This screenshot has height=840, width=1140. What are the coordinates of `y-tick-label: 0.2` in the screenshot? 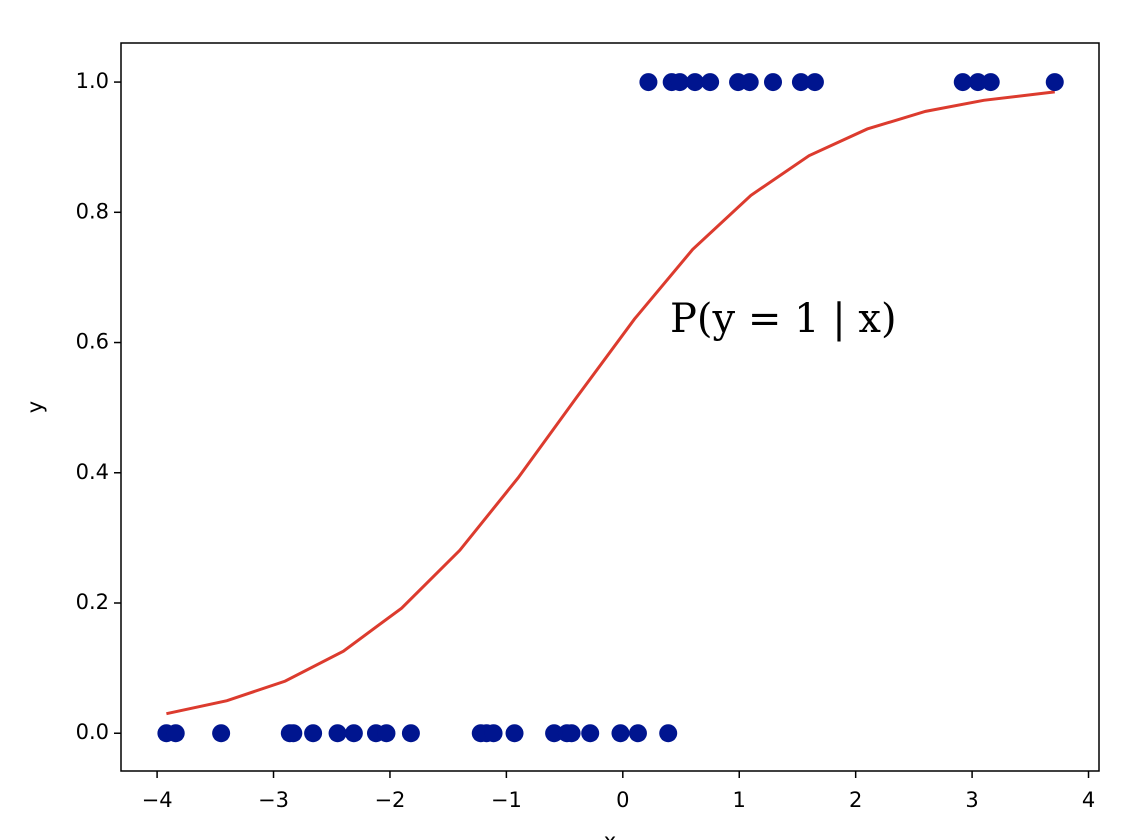 It's located at (92, 602).